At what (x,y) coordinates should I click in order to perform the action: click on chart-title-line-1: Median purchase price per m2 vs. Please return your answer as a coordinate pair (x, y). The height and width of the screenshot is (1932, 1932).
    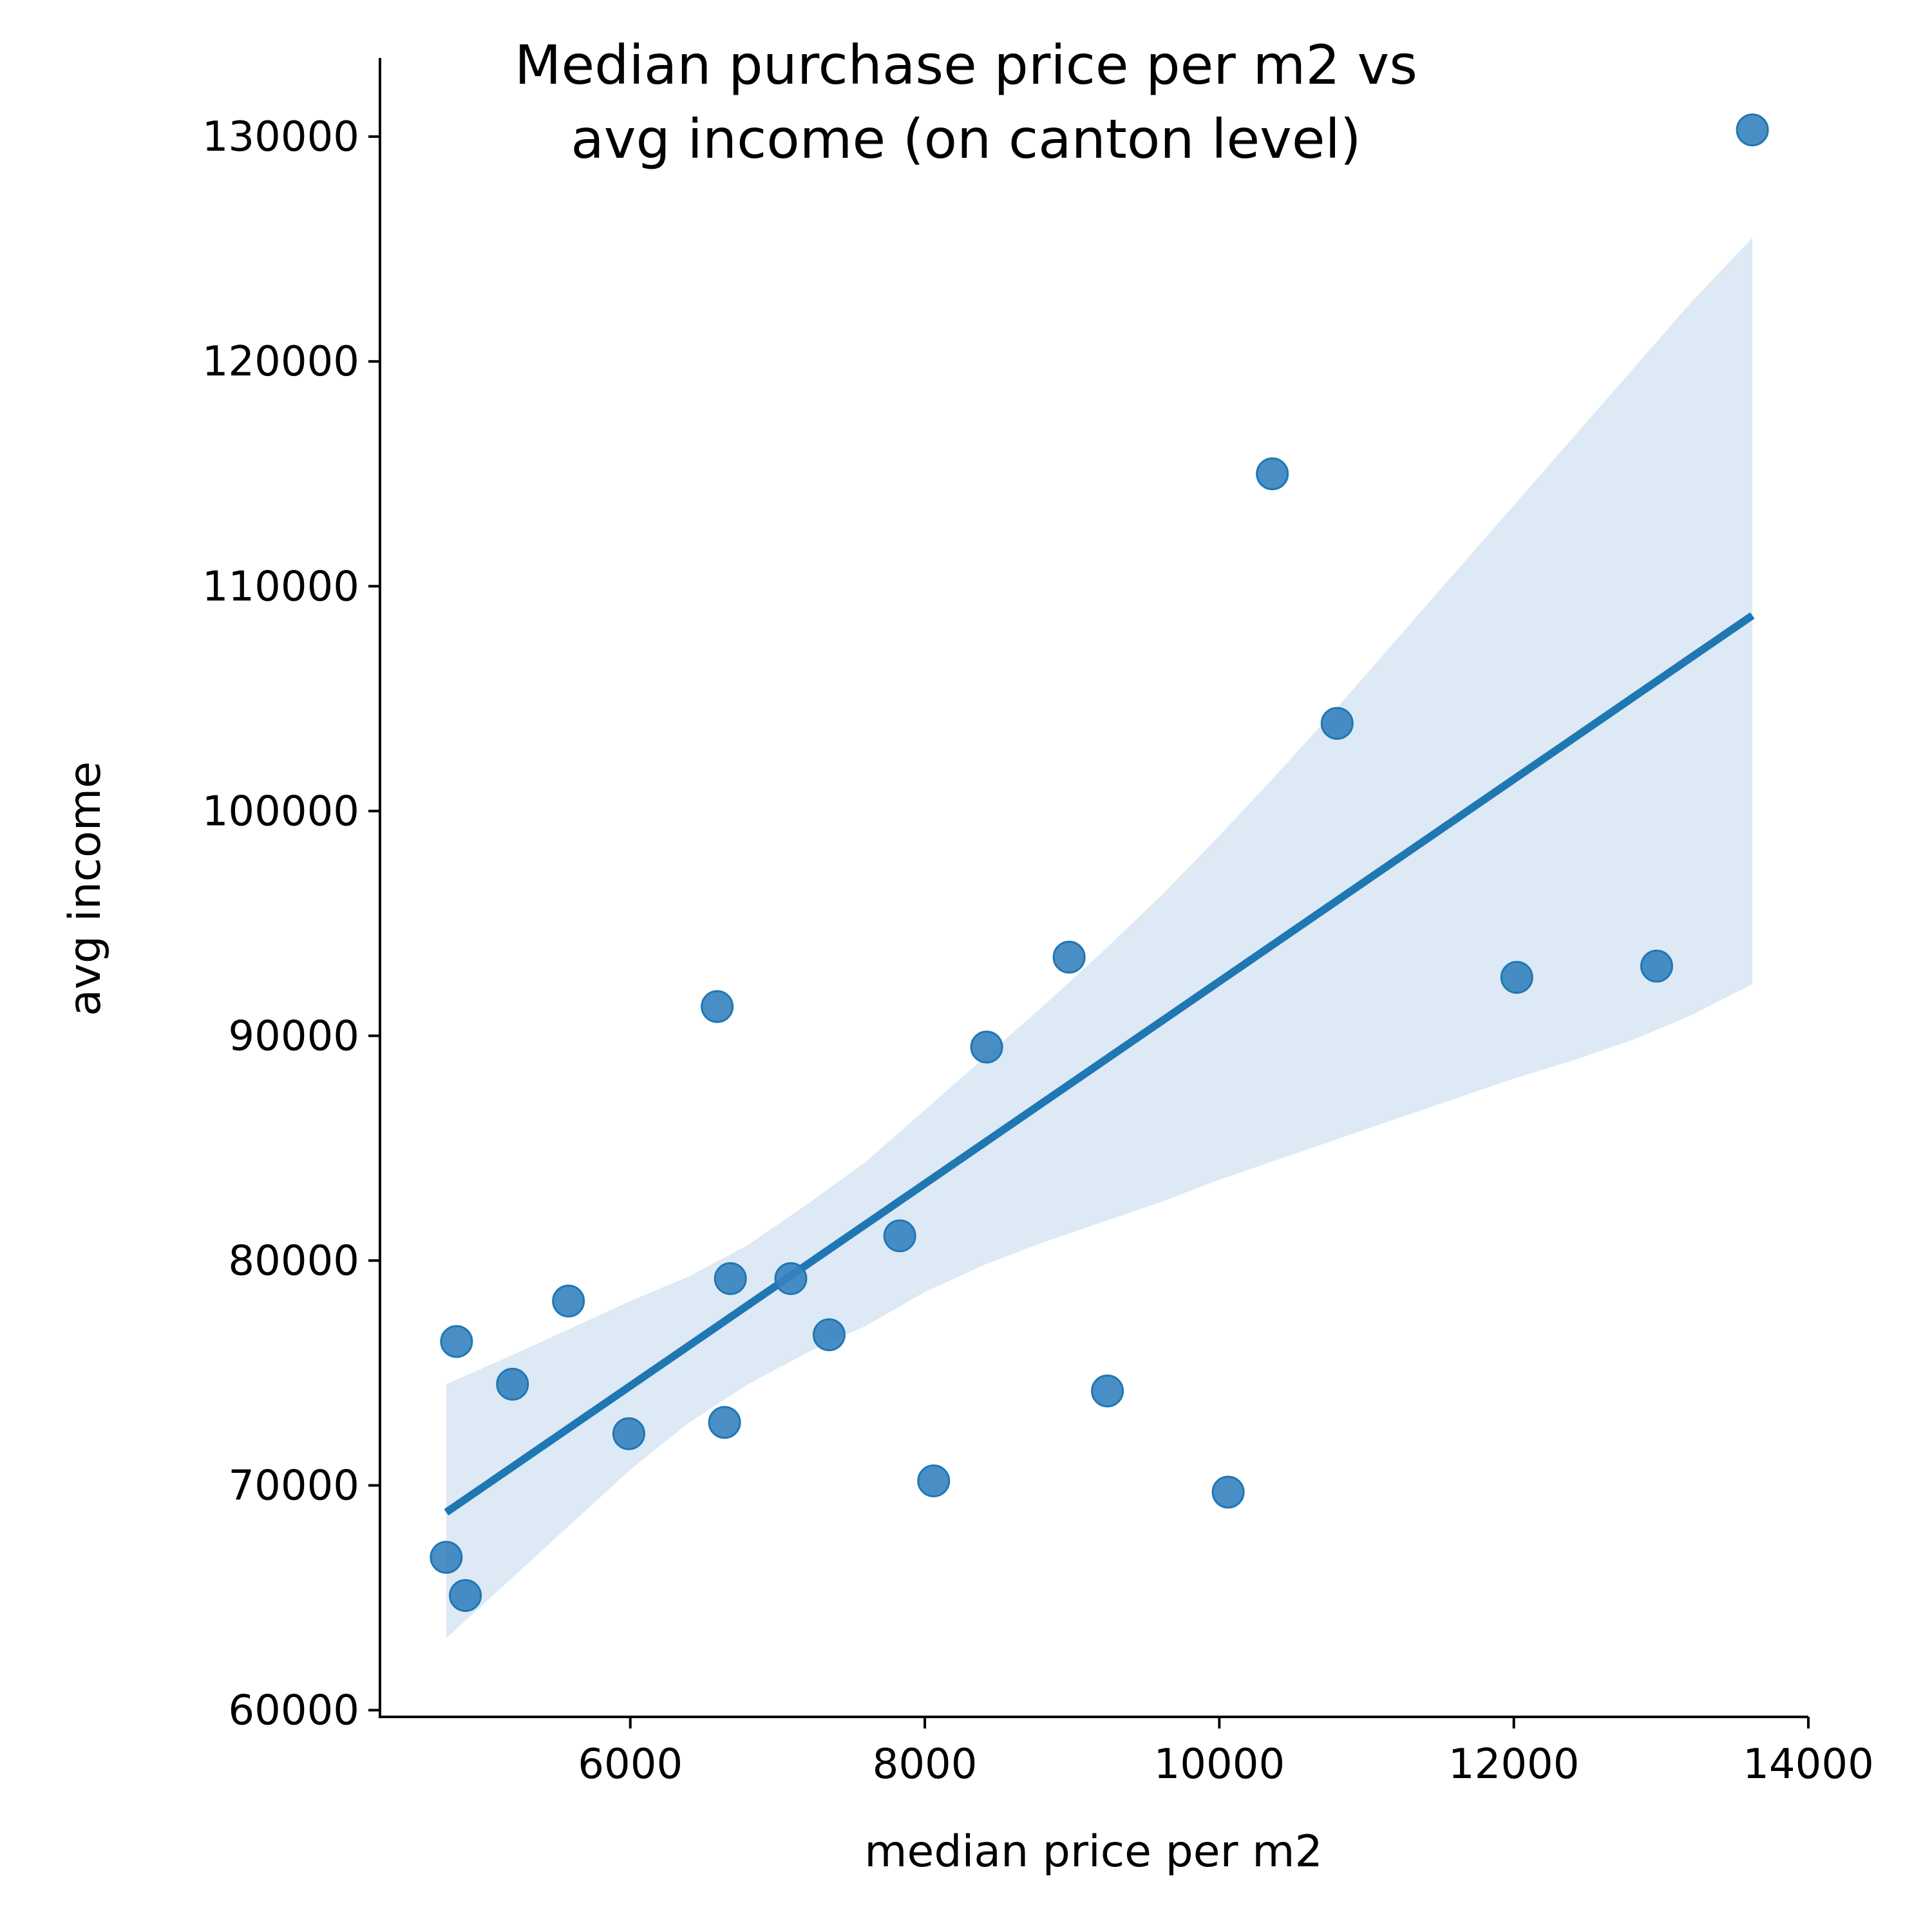
    Looking at the image, I should click on (966, 65).